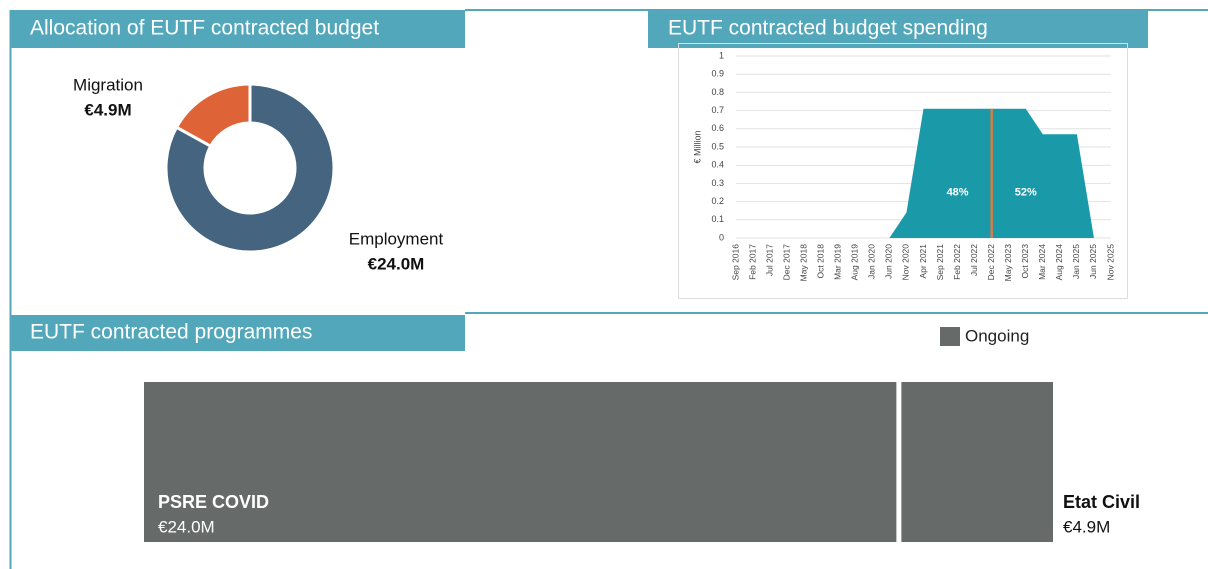 The image size is (1208, 569). Describe the element at coordinates (717, 165) in the screenshot. I see `y-tick-label: 0.4` at that location.